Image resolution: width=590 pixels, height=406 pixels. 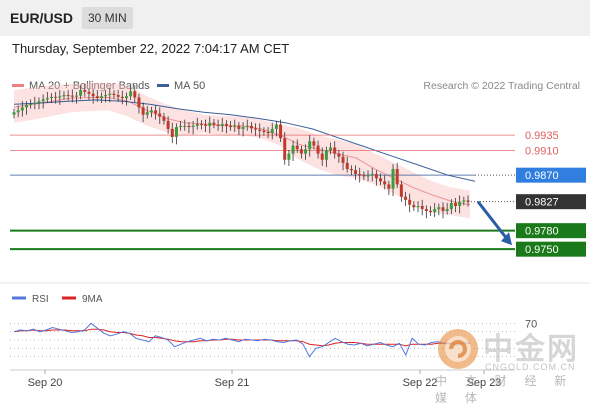 What do you see at coordinates (484, 383) in the screenshot?
I see `x-tick-label-sep-23: Sep 23` at bounding box center [484, 383].